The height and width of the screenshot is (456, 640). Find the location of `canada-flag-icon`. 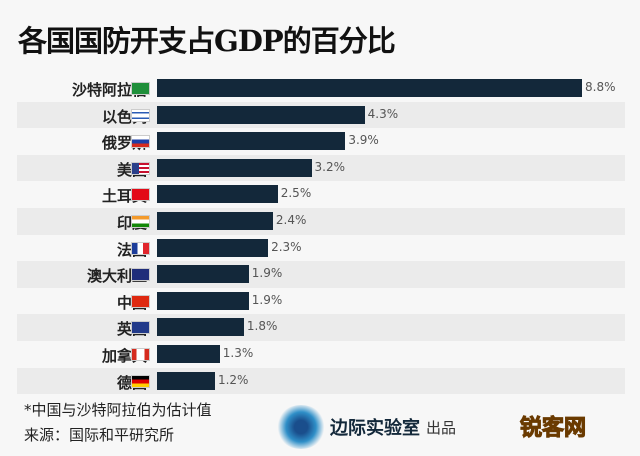

canada-flag-icon is located at coordinates (140, 354).